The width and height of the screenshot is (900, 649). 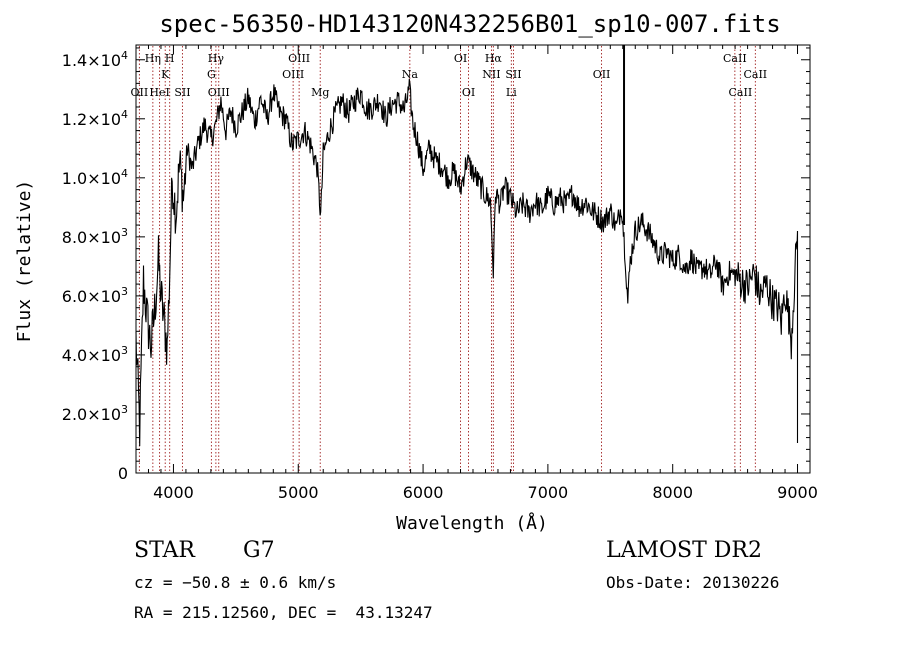 I want to click on line-label: Mg, so click(x=320, y=92).